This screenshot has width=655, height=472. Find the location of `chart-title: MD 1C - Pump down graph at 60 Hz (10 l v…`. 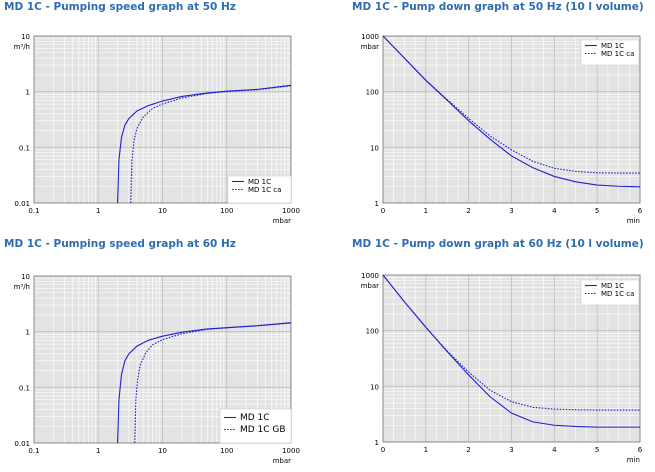

chart-title: MD 1C - Pump down graph at 60 Hz (10 l v… is located at coordinates (498, 244).